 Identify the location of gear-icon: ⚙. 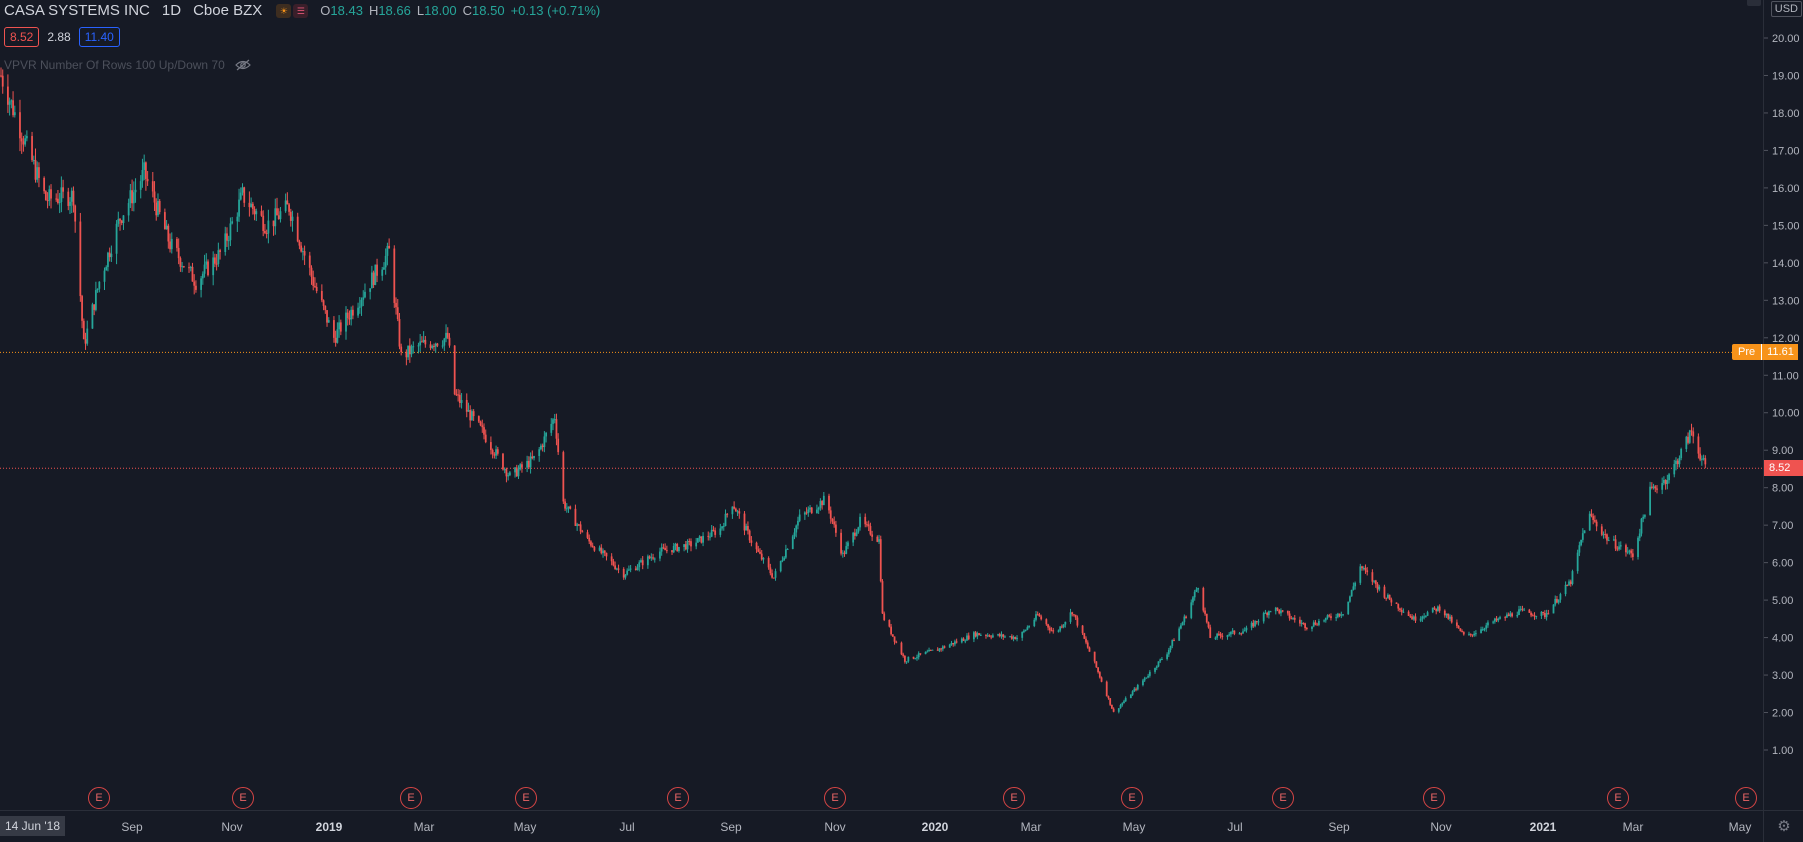
(1784, 826).